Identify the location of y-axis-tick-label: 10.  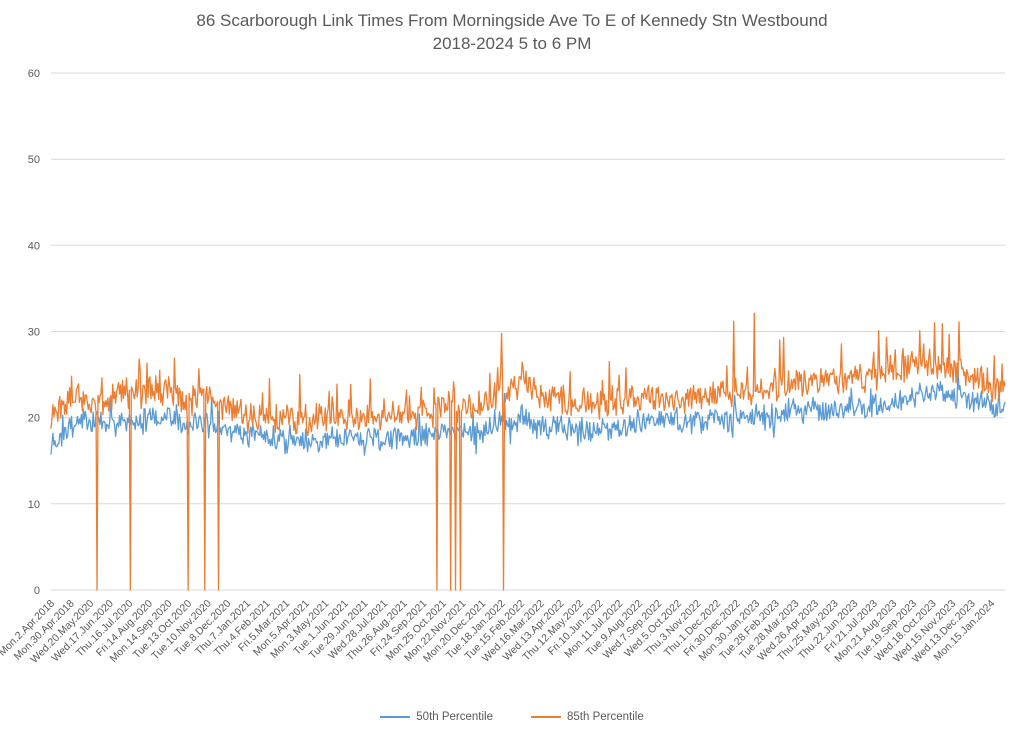
(34, 505).